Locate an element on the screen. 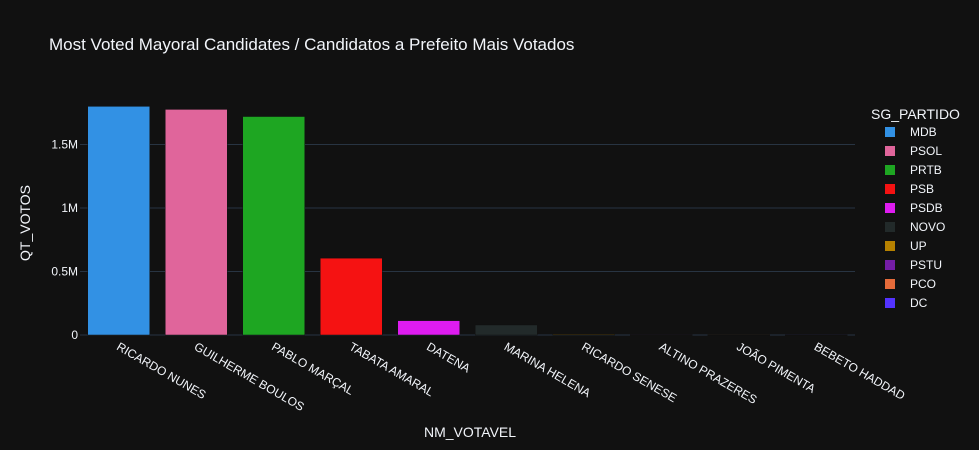  legend-item-pco: PCO is located at coordinates (910, 284).